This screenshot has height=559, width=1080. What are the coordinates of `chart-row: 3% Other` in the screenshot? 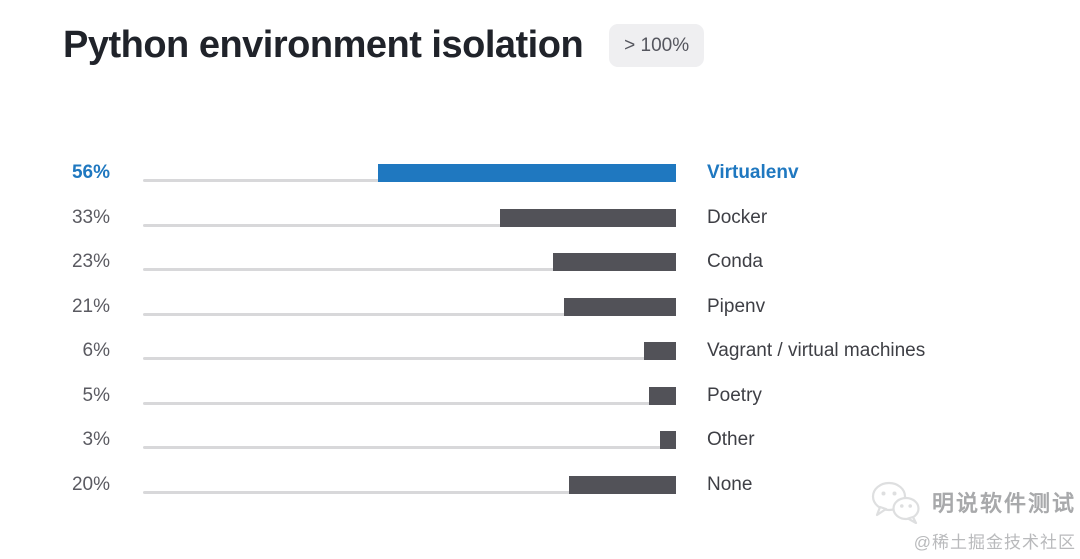 It's located at (543, 440).